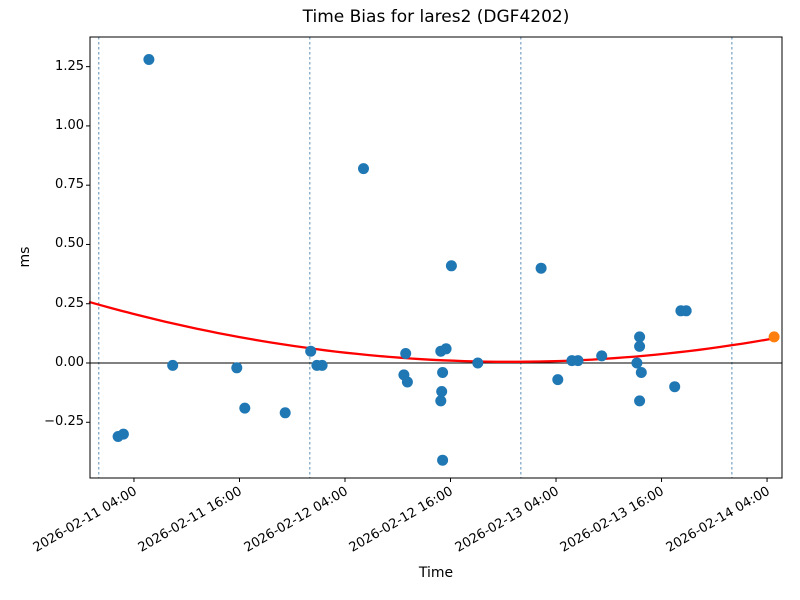 This screenshot has height=600, width=800. Describe the element at coordinates (69, 125) in the screenshot. I see `y-tick-label: 1.00` at that location.